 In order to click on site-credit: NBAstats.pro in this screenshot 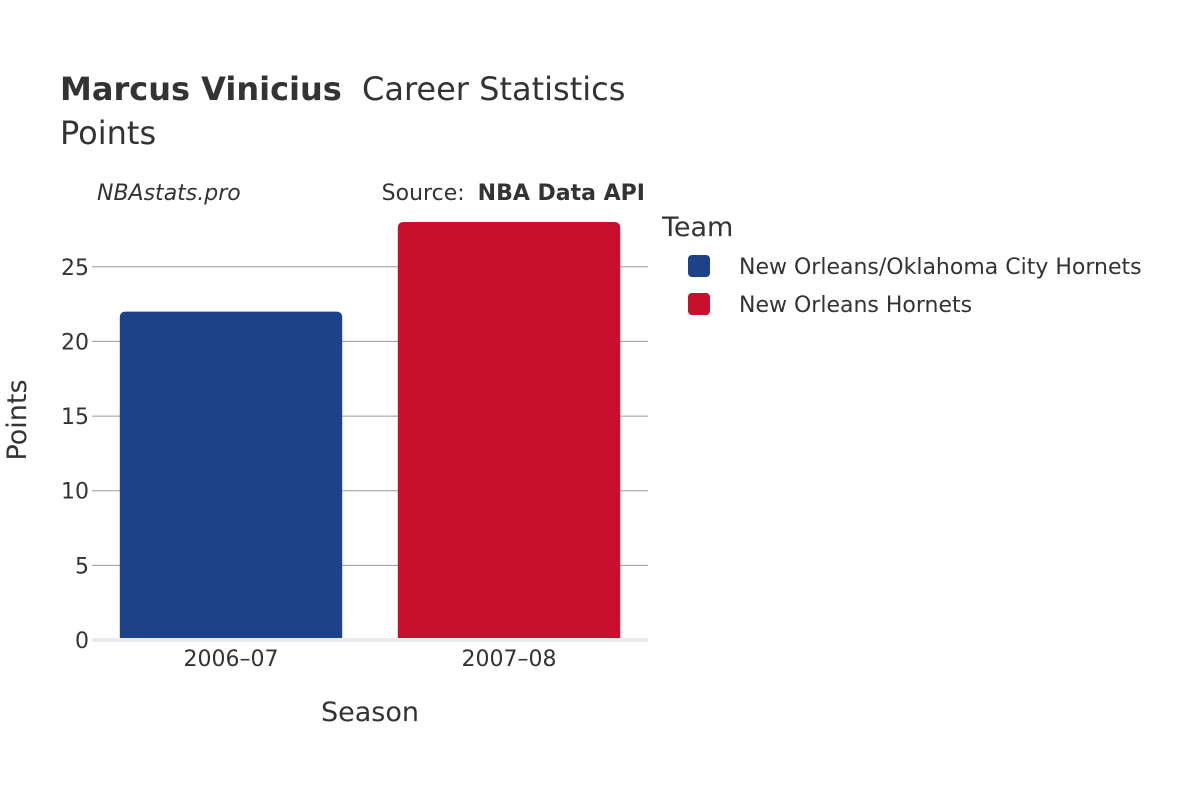, I will do `click(169, 193)`.